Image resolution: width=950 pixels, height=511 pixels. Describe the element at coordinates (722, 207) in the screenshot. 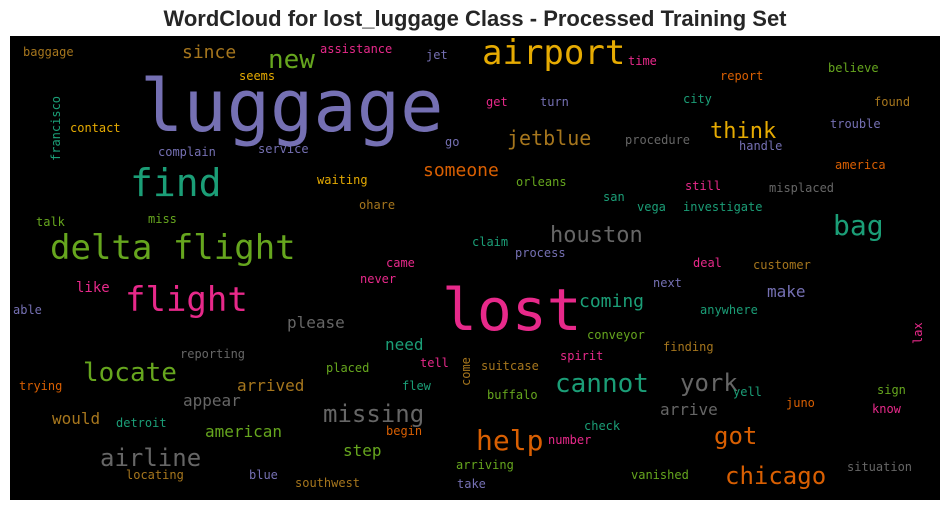

I see `word-investigate: investigate` at that location.